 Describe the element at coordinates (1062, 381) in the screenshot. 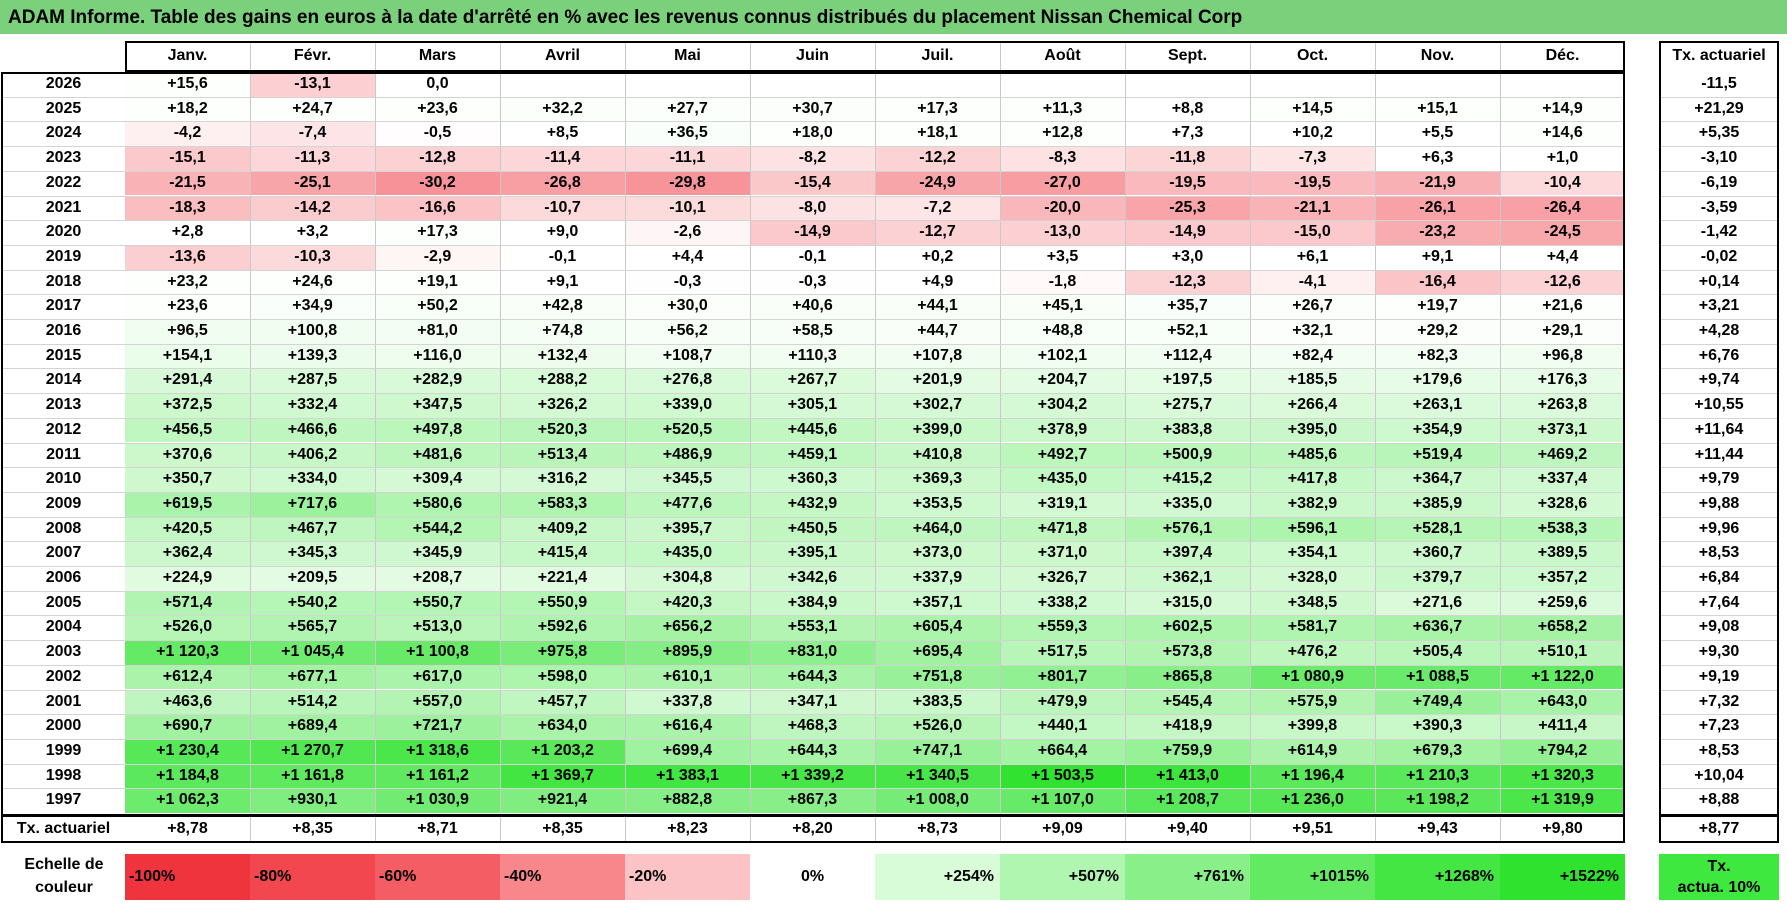

I see `gain-cell-2014-8: +204,7` at that location.